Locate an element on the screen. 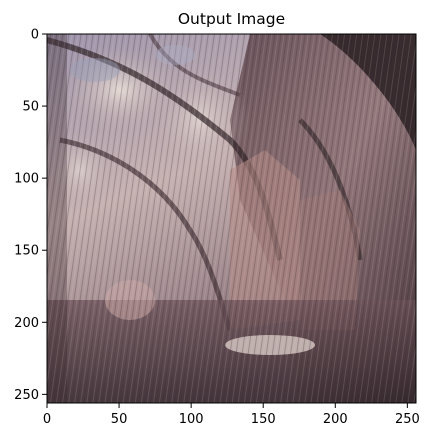 This screenshot has height=435, width=430. x-axis: 0 50 100 150 200 250 is located at coordinates (231, 415).